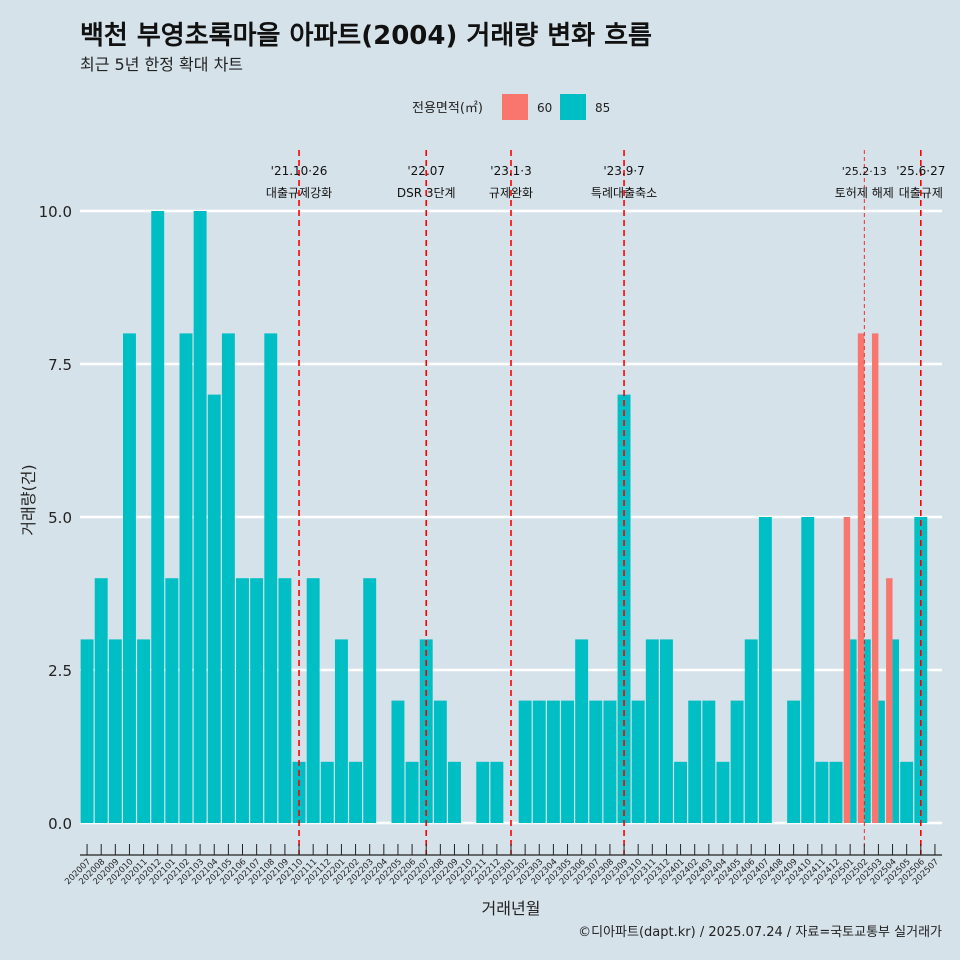 The image size is (960, 960). I want to click on annotation-date: '25.2·13, so click(864, 171).